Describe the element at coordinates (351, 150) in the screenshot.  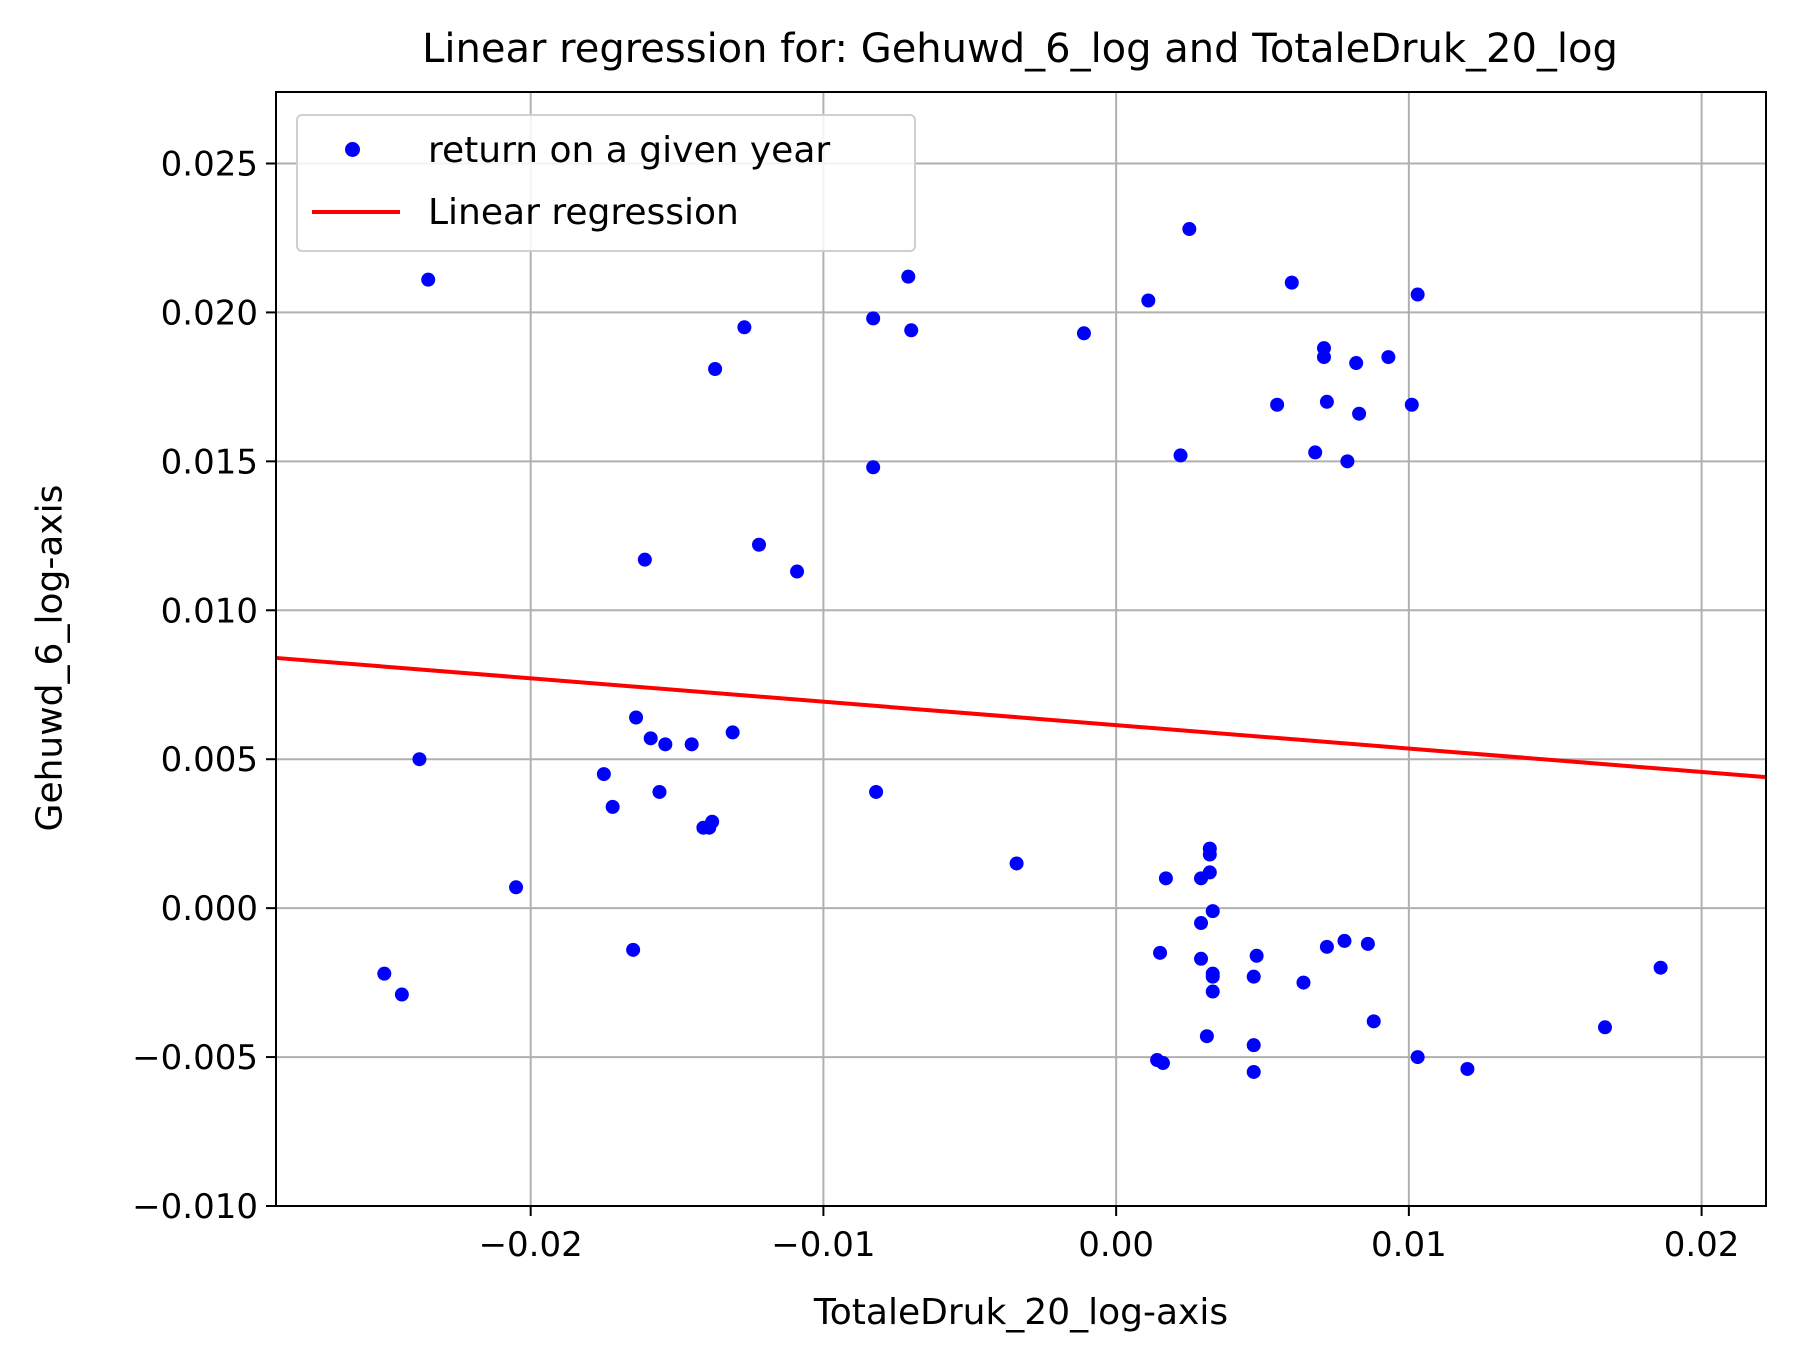
I see `legend-marker-dot` at that location.